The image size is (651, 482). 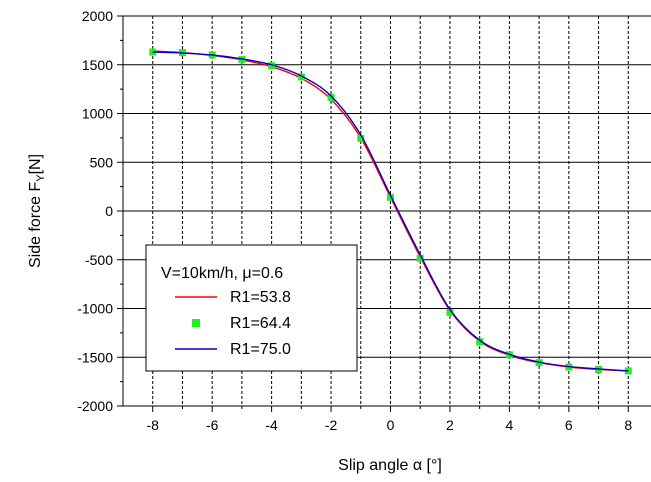 What do you see at coordinates (95, 406) in the screenshot?
I see `y-tick-label: -2000` at bounding box center [95, 406].